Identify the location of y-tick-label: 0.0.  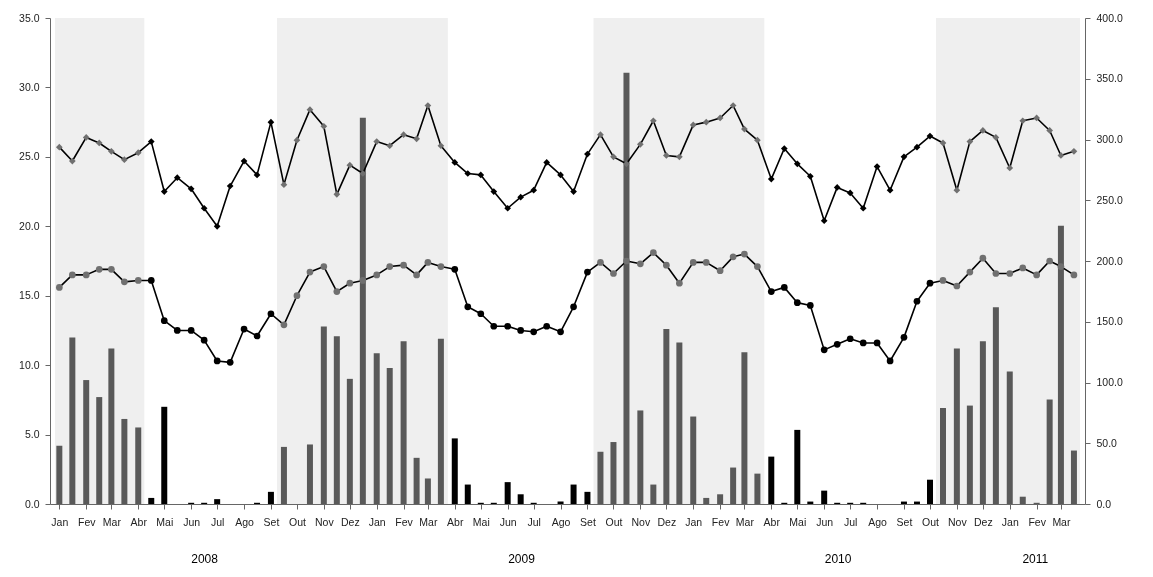
(32, 503).